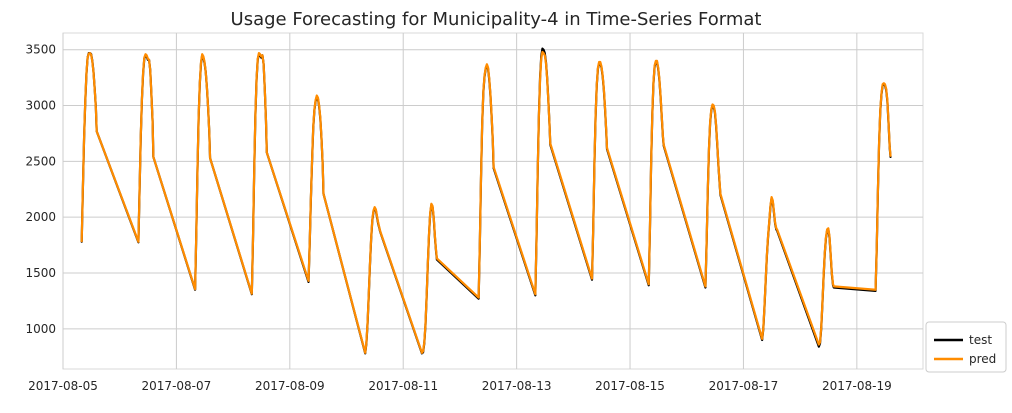 The image size is (1012, 413). What do you see at coordinates (982, 359) in the screenshot?
I see `legend-label-pred: pred` at bounding box center [982, 359].